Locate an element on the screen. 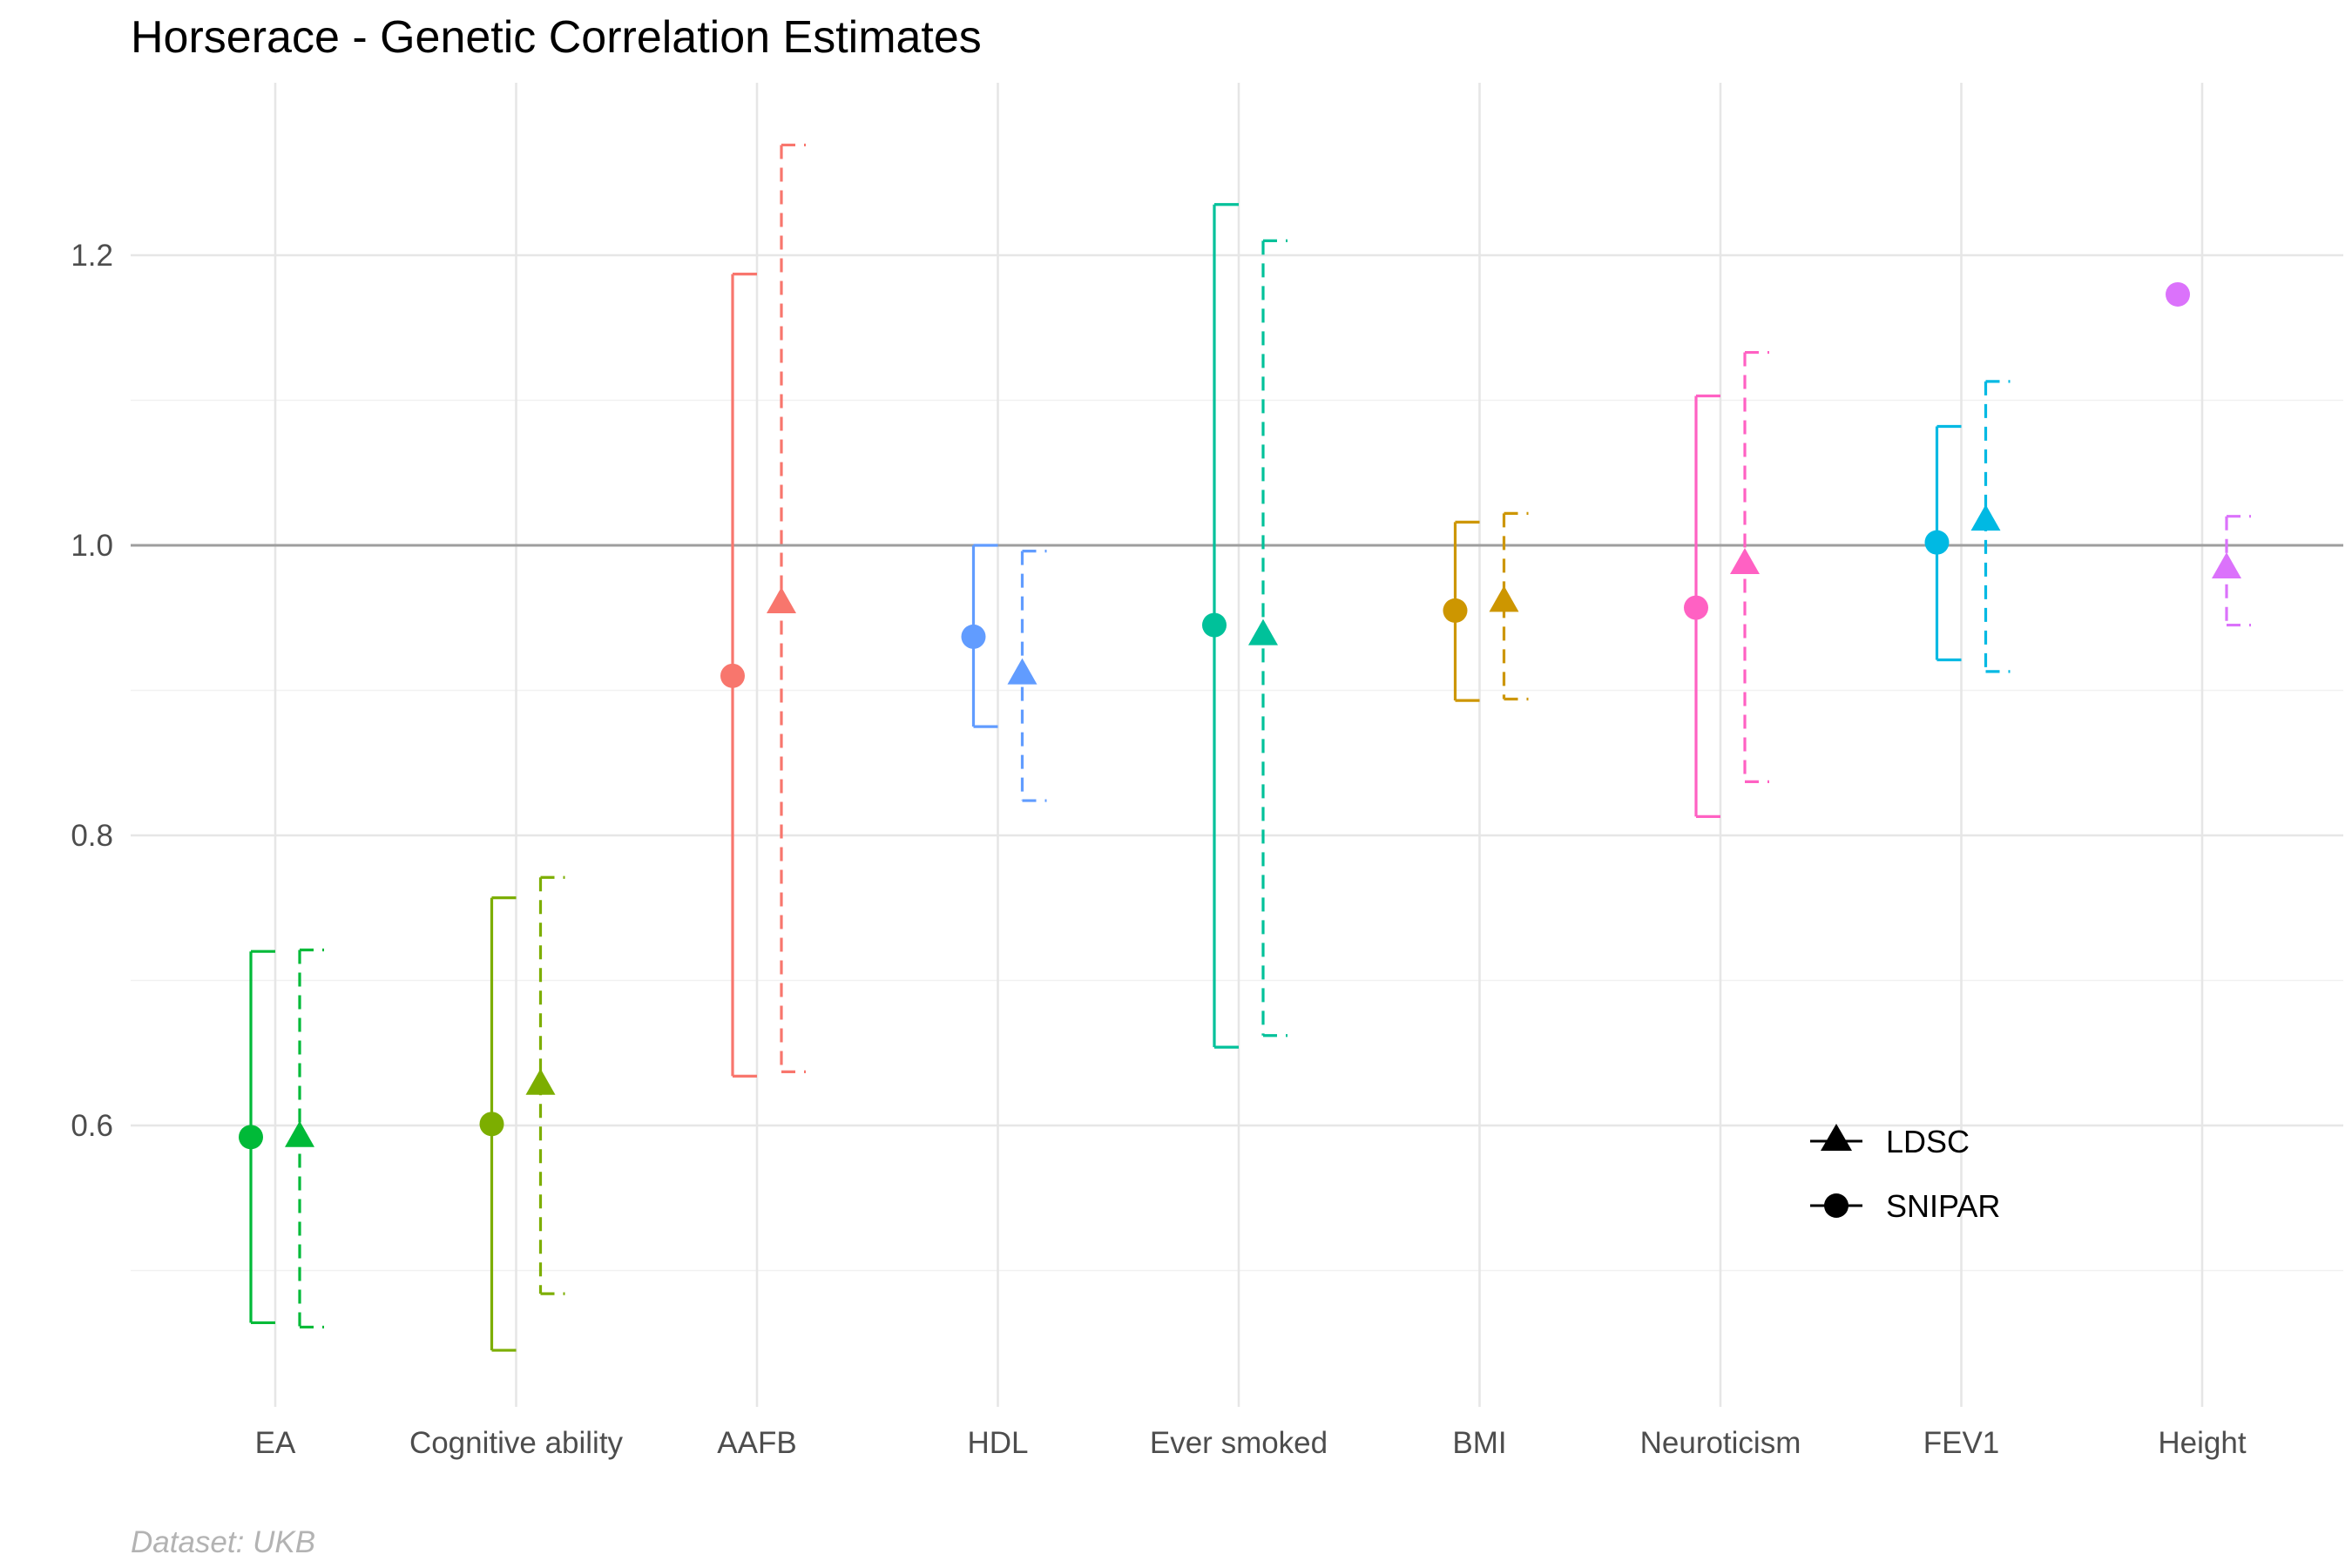  legend-label: LDSC is located at coordinates (1928, 1142).